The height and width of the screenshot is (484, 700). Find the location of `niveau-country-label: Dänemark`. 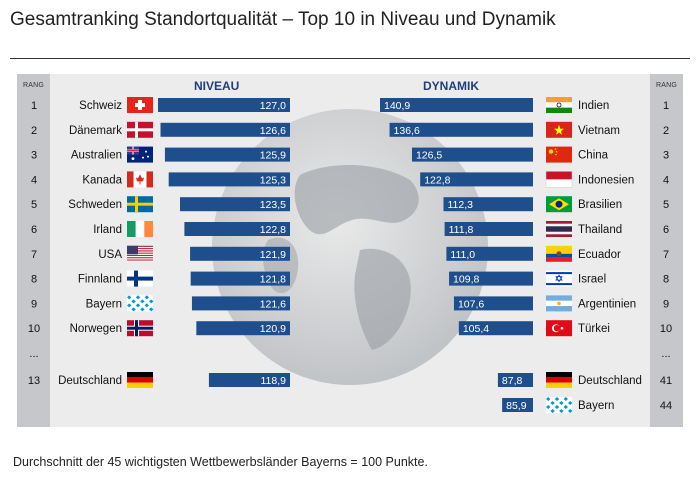

niveau-country-label: Dänemark is located at coordinates (95, 131).